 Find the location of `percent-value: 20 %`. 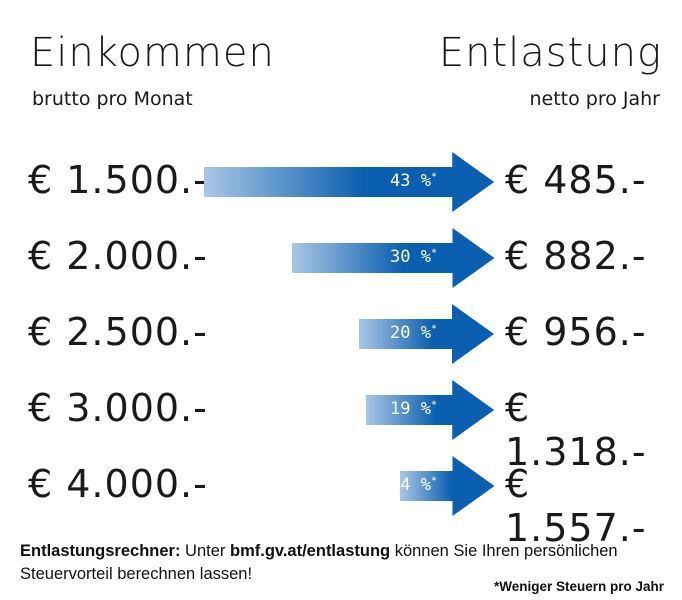

percent-value: 20 % is located at coordinates (410, 333).